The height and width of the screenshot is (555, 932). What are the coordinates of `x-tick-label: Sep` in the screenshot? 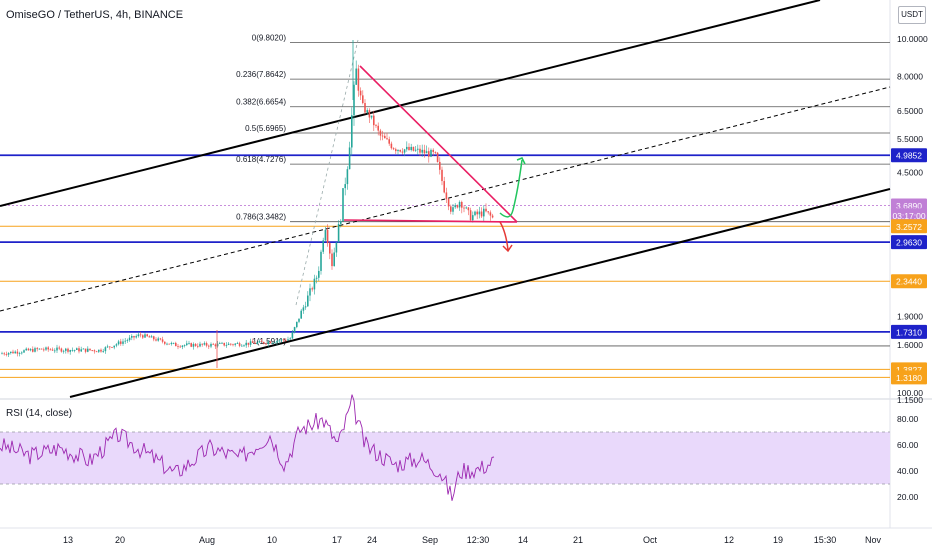 It's located at (430, 540).